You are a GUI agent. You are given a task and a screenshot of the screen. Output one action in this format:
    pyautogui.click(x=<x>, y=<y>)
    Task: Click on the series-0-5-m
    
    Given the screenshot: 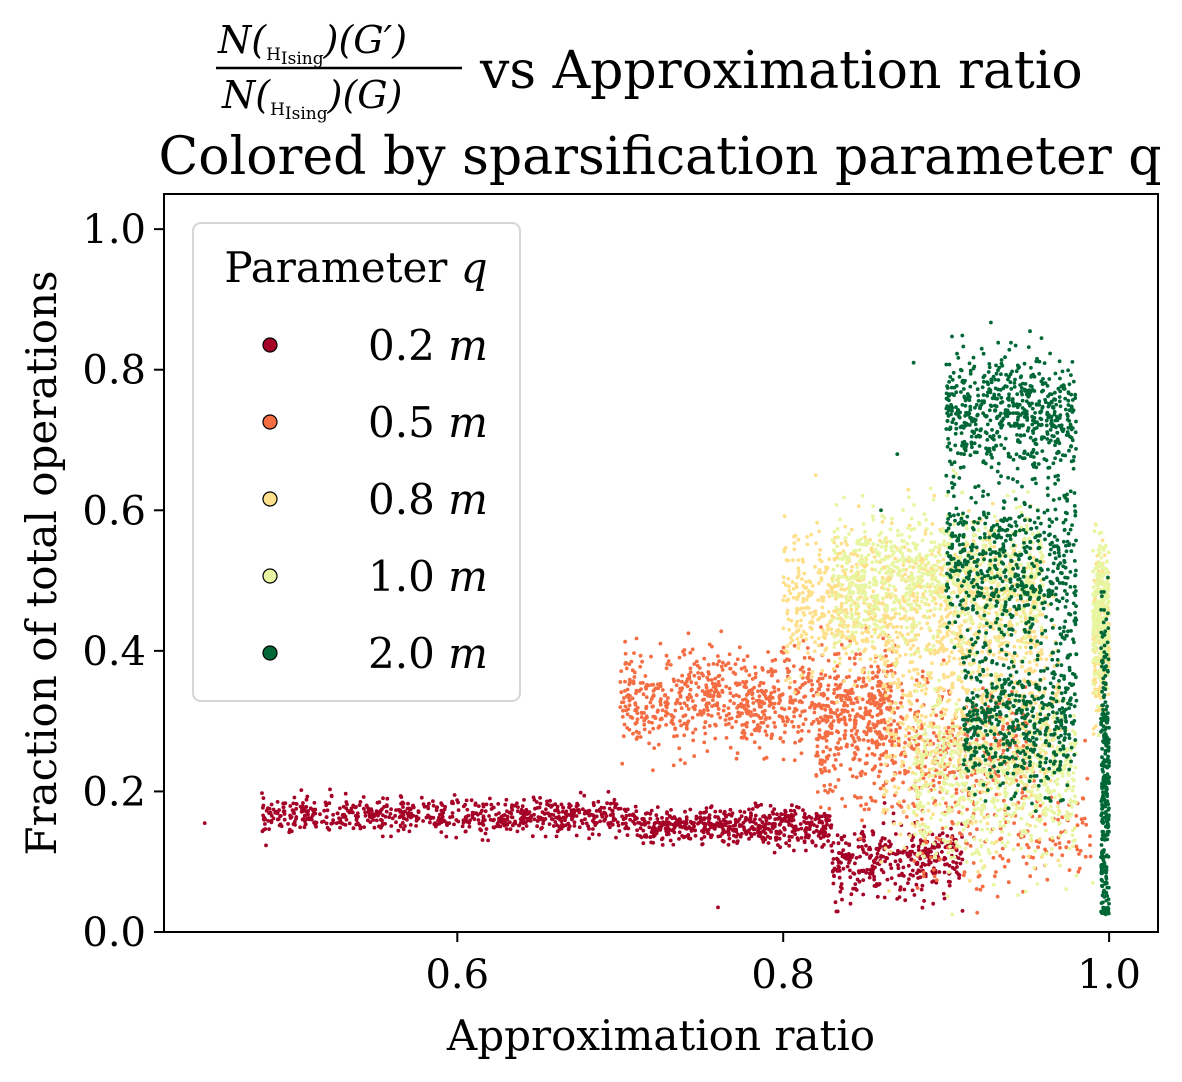 What is the action you would take?
    pyautogui.click(x=855, y=770)
    